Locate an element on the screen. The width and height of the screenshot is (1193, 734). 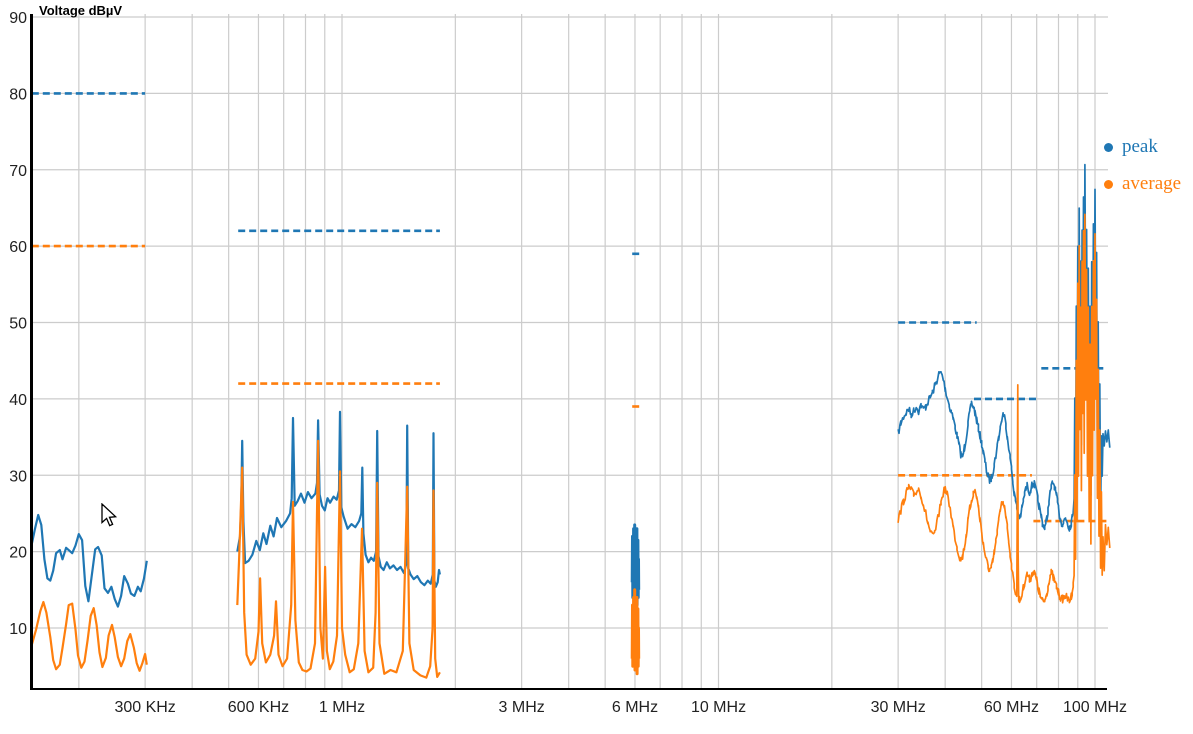
x-tick-label: 3 MHz is located at coordinates (522, 707).